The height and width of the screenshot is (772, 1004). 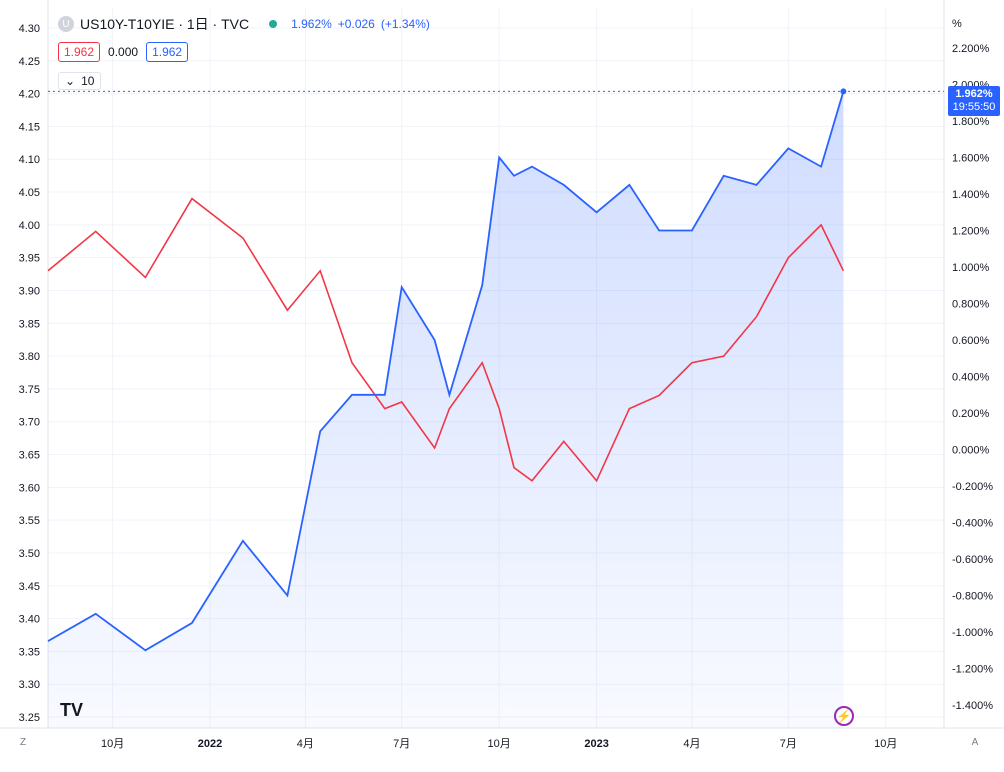 I want to click on zoom-button: Z, so click(x=23, y=742).